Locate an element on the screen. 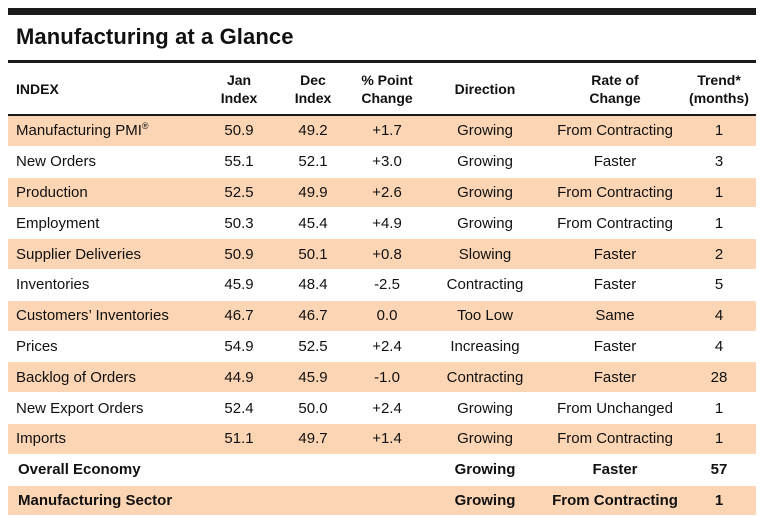  direction-value: Slowing is located at coordinates (485, 254).